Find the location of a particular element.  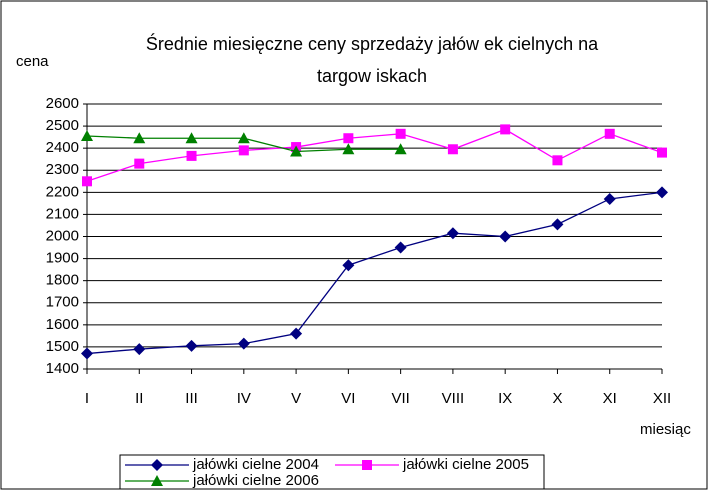

series-line is located at coordinates (374, 155).